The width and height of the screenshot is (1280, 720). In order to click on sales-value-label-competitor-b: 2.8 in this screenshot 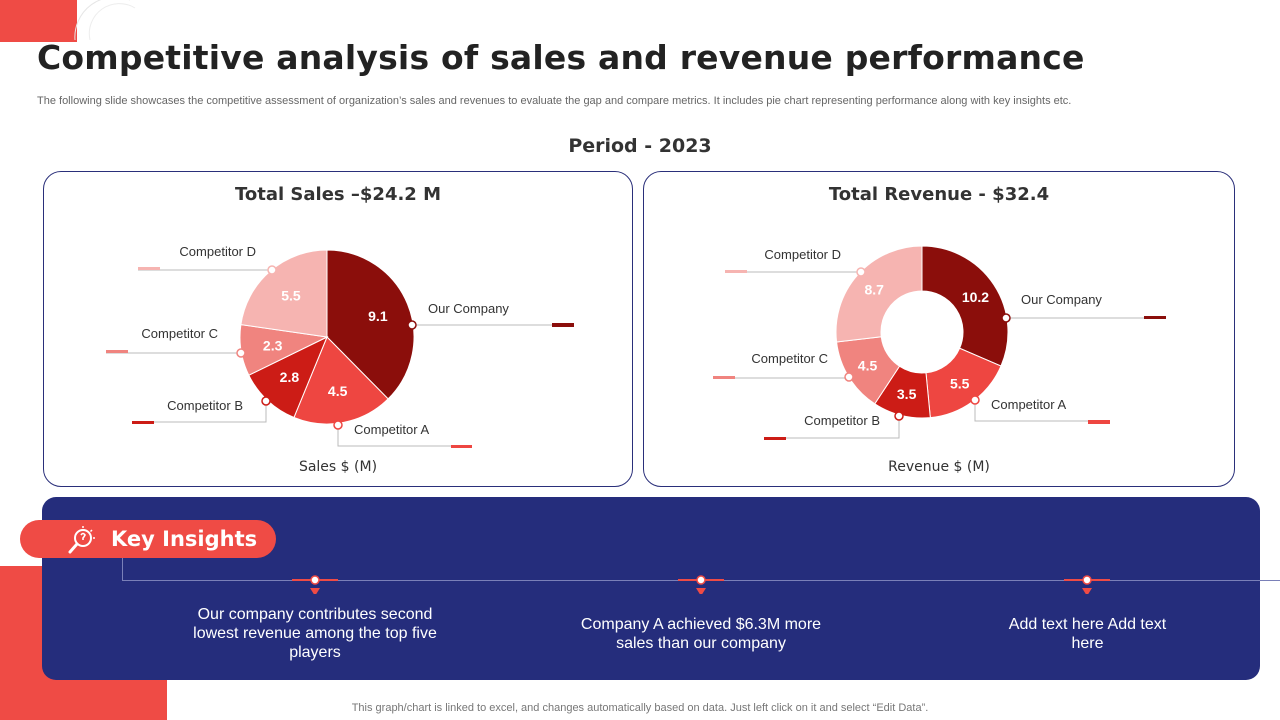, I will do `click(290, 377)`.